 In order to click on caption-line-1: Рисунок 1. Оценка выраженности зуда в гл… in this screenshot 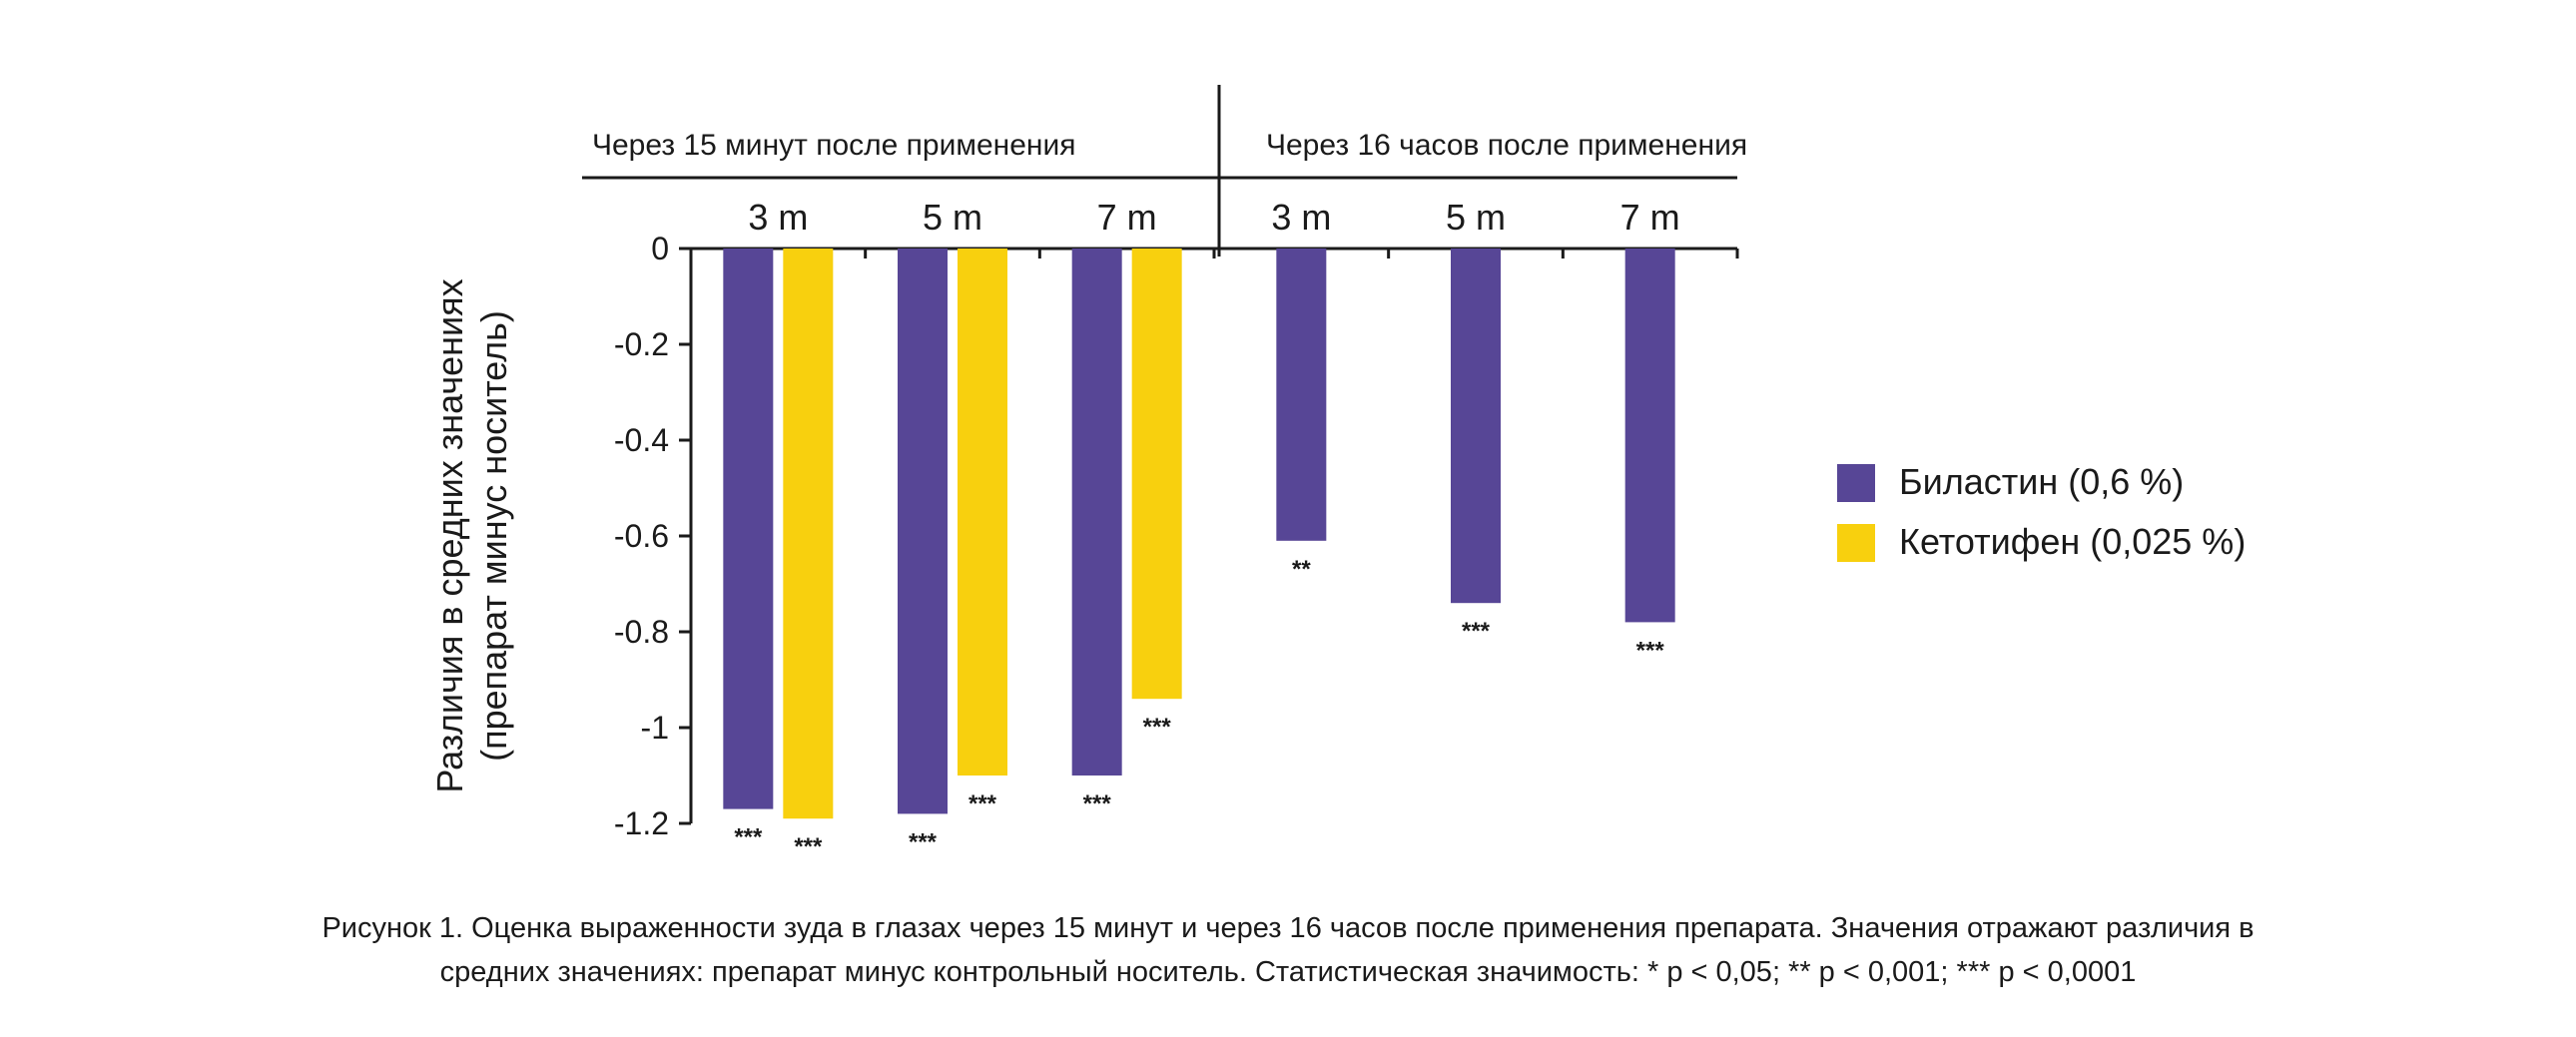, I will do `click(1288, 928)`.